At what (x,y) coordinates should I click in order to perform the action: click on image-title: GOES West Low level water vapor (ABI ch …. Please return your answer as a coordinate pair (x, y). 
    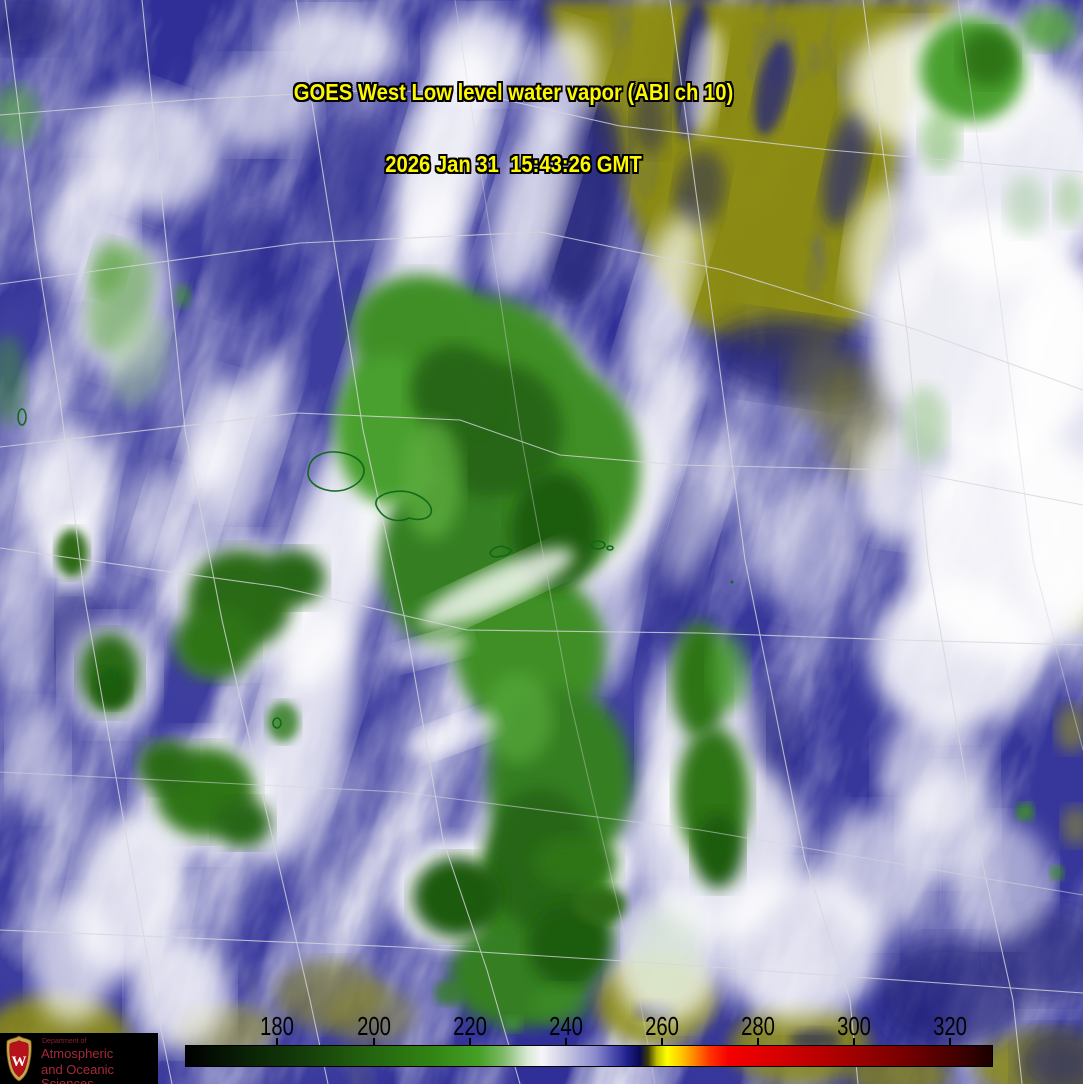
    Looking at the image, I should click on (513, 92).